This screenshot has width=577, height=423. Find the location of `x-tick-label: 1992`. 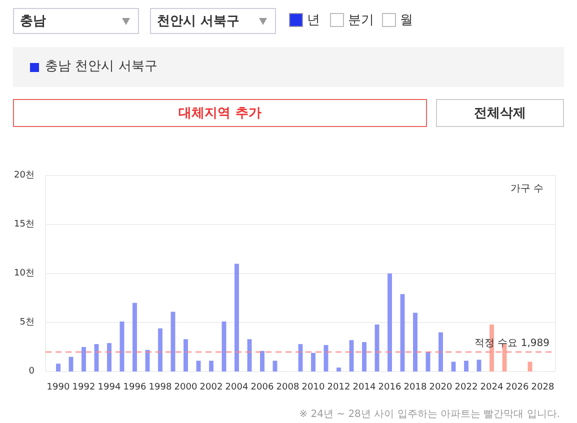

x-tick-label: 1992 is located at coordinates (84, 387).